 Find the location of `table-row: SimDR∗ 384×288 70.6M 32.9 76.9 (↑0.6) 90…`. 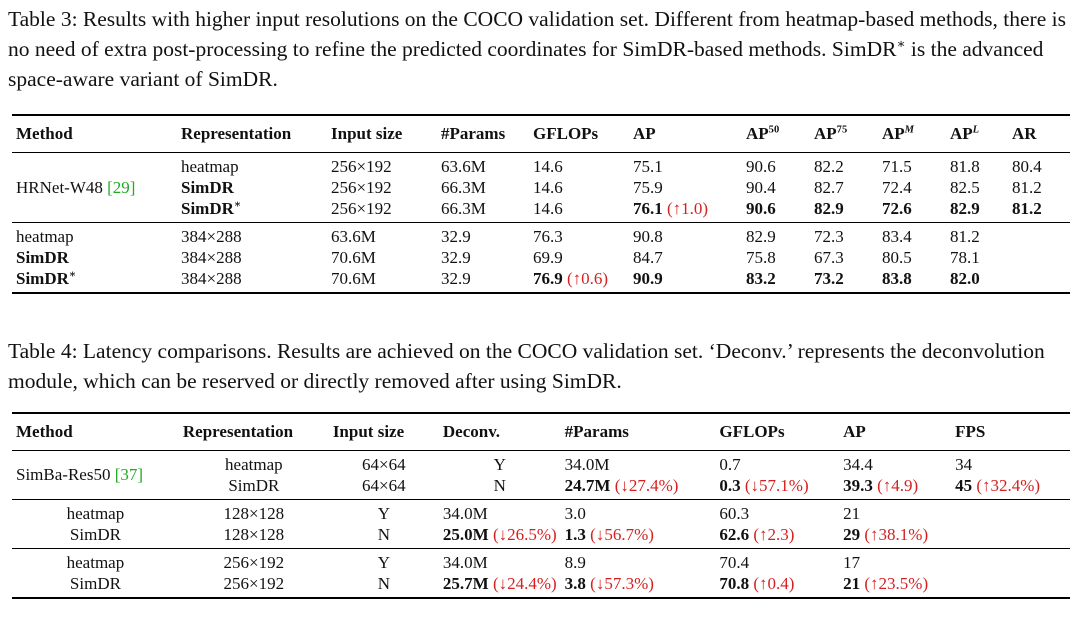

table-row: SimDR∗ 384×288 70.6M 32.9 76.9 (↑0.6) 90… is located at coordinates (498, 278).